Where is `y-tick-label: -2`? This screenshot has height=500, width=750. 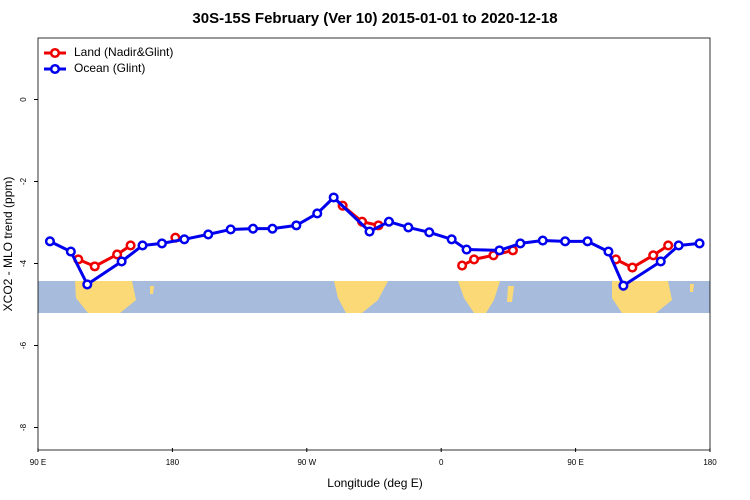
y-tick-label: -2 is located at coordinates (23, 181).